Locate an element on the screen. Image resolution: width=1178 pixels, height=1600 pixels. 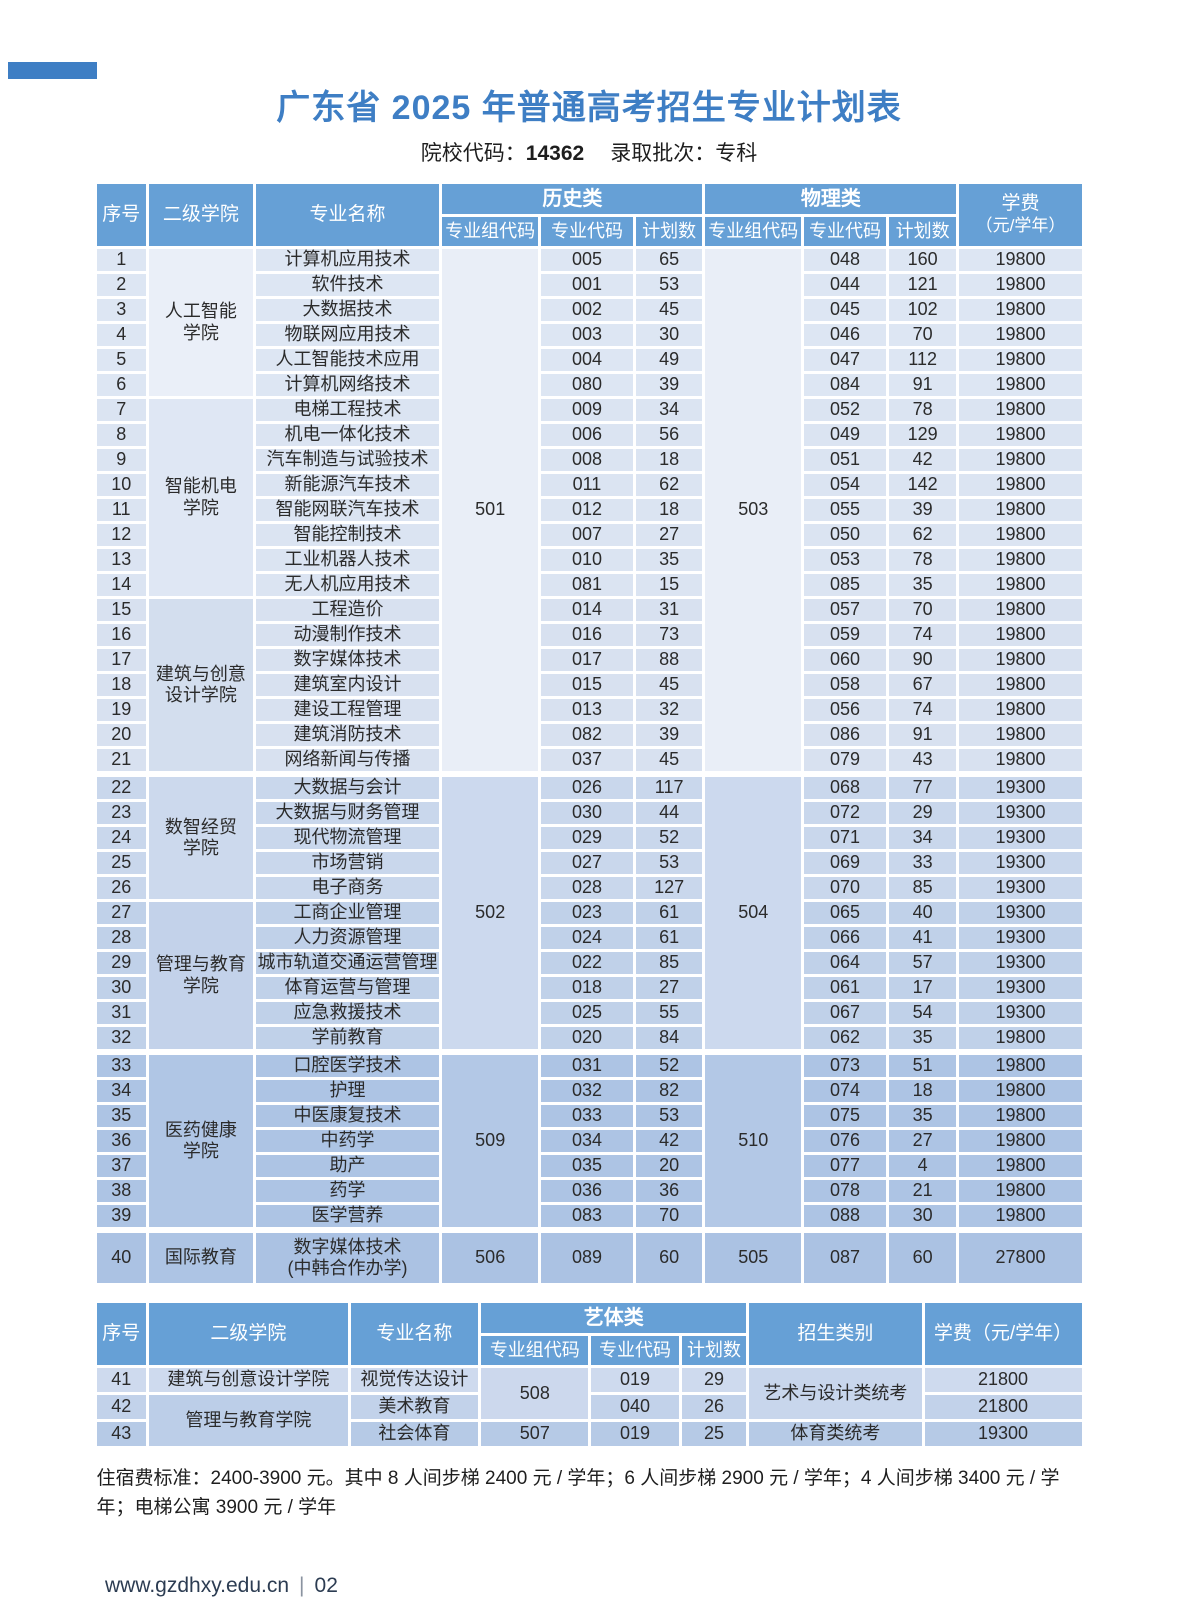
cell-history-major-code: 029 is located at coordinates (587, 838).